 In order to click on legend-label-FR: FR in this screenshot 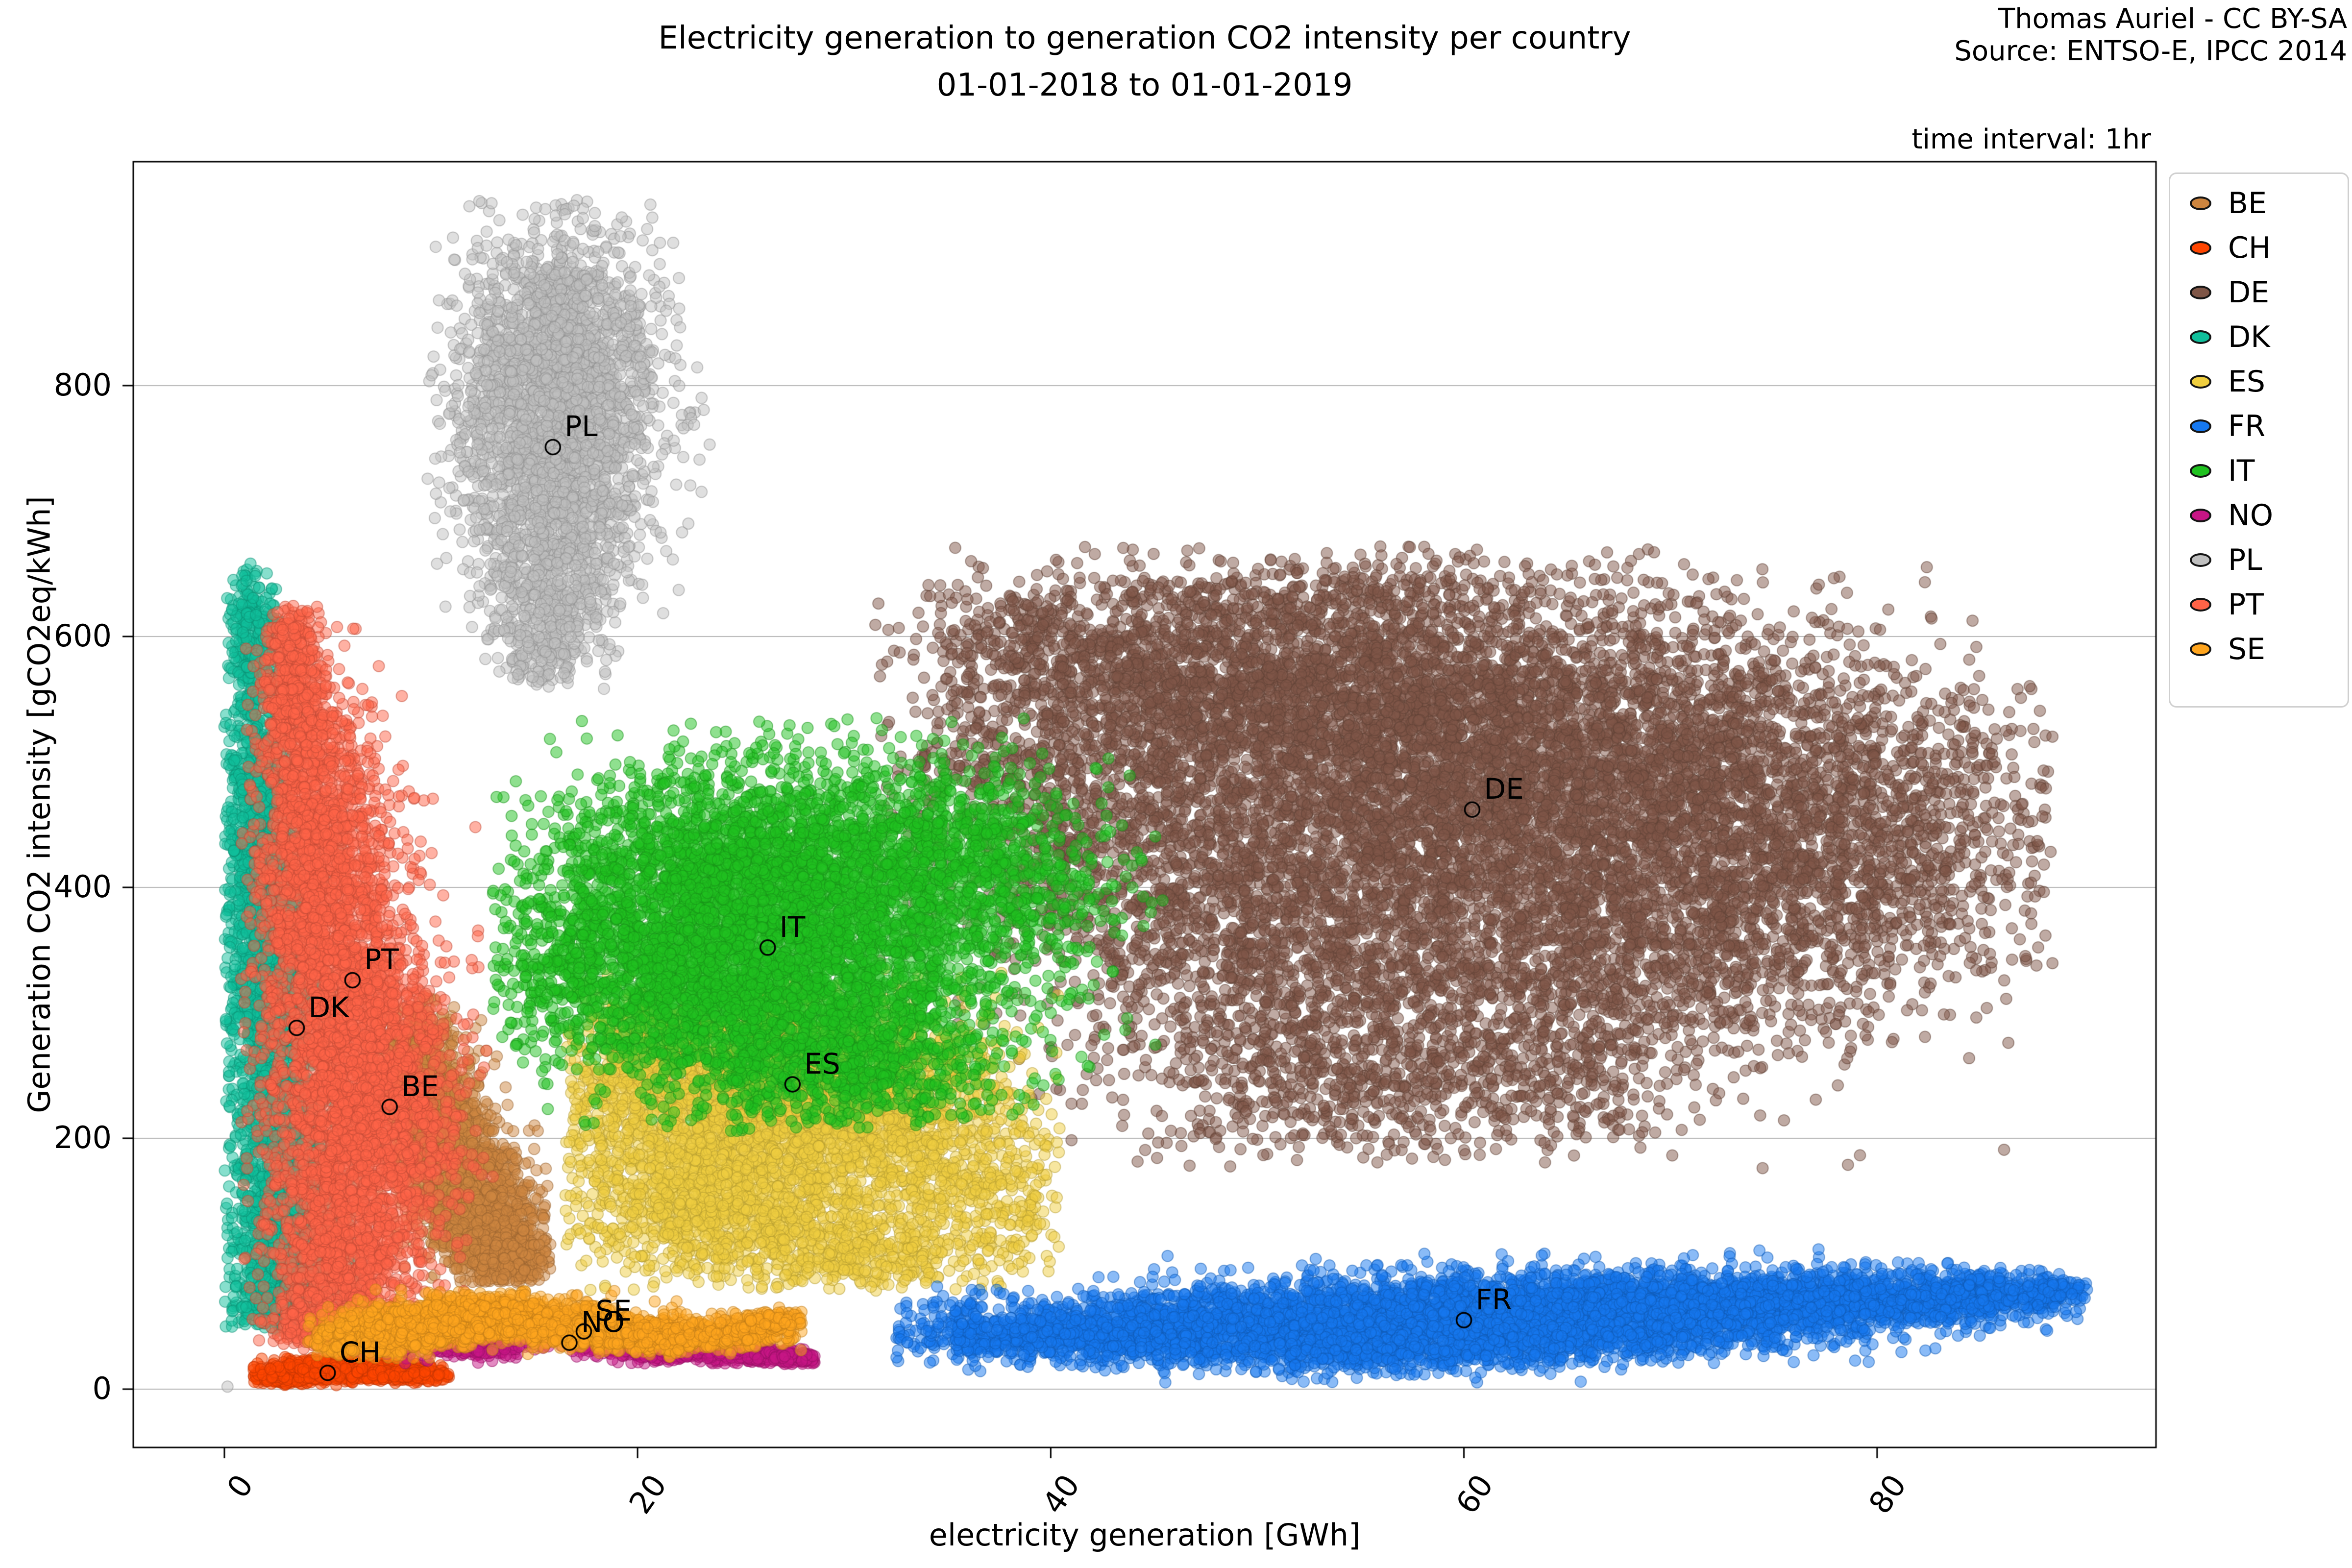, I will do `click(2247, 426)`.